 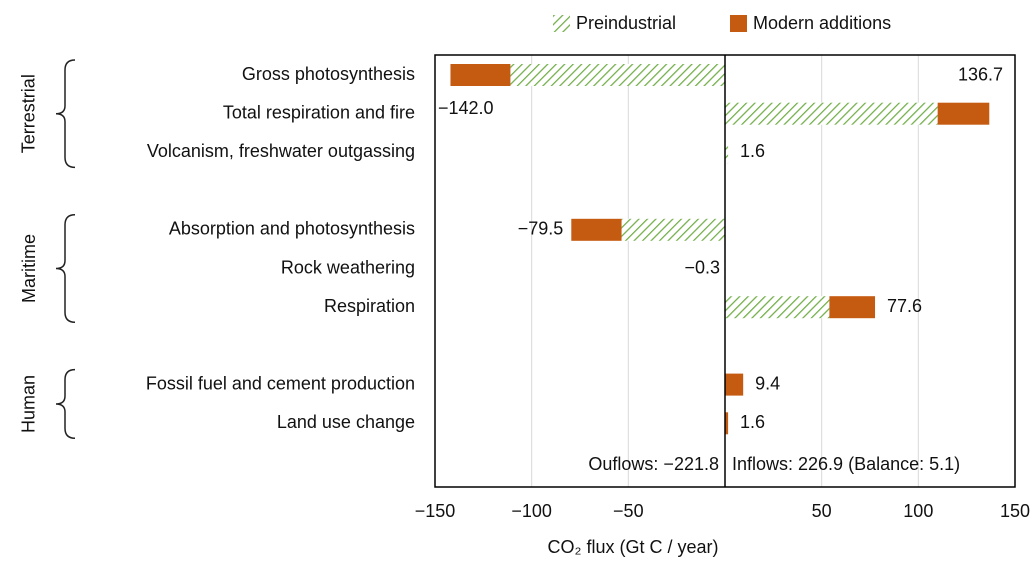 What do you see at coordinates (531, 511) in the screenshot?
I see `x-tick-label: −100` at bounding box center [531, 511].